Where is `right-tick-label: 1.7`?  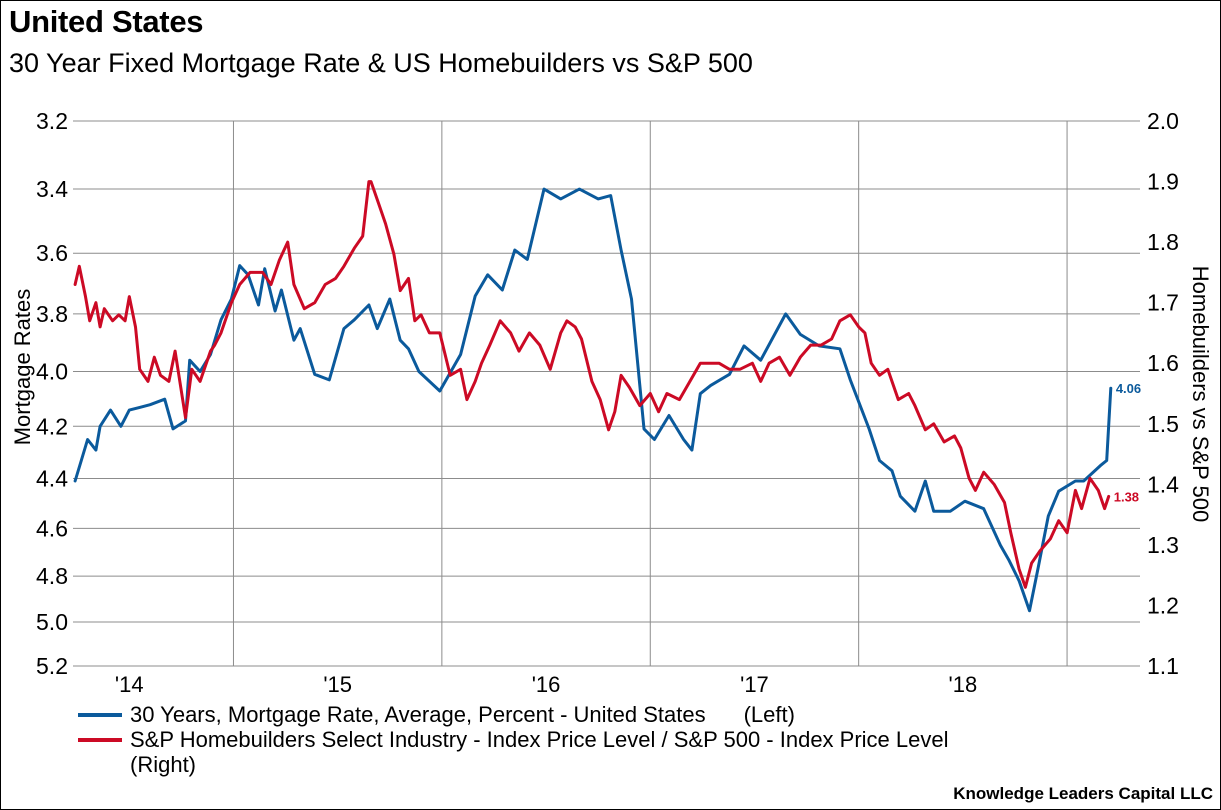 right-tick-label: 1.7 is located at coordinates (1163, 303).